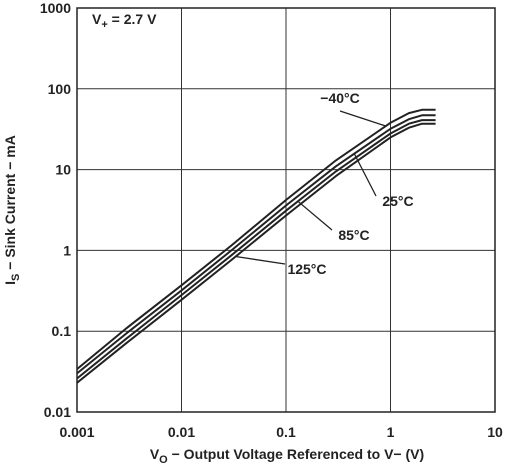 This screenshot has height=466, width=507. What do you see at coordinates (339, 98) in the screenshot?
I see `series-label-0: −40°C` at bounding box center [339, 98].